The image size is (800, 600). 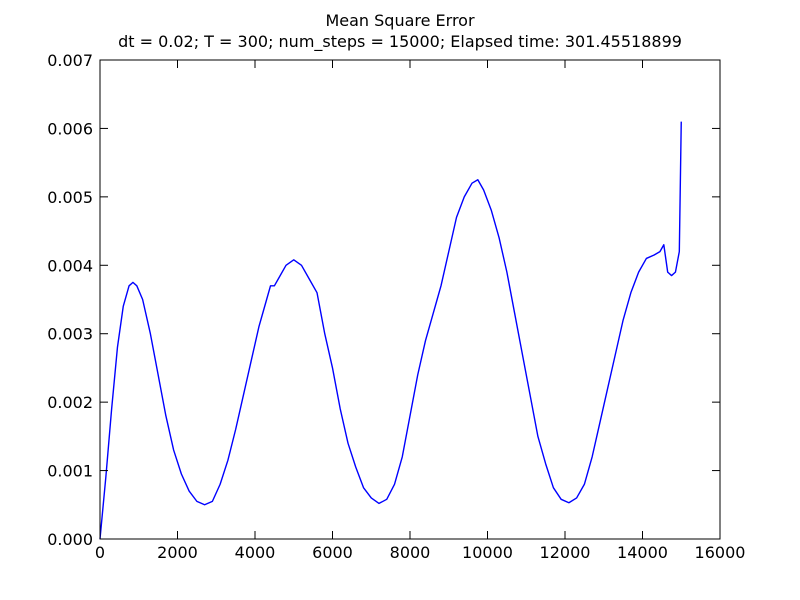 I want to click on x-axis-tick-labels: 0 2000 4000 6000 8000 10000 12000 14000 16000, so click(x=420, y=552).